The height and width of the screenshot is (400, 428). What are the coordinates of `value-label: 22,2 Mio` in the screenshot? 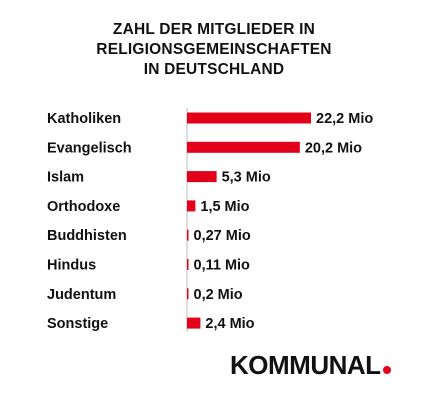 It's located at (344, 119).